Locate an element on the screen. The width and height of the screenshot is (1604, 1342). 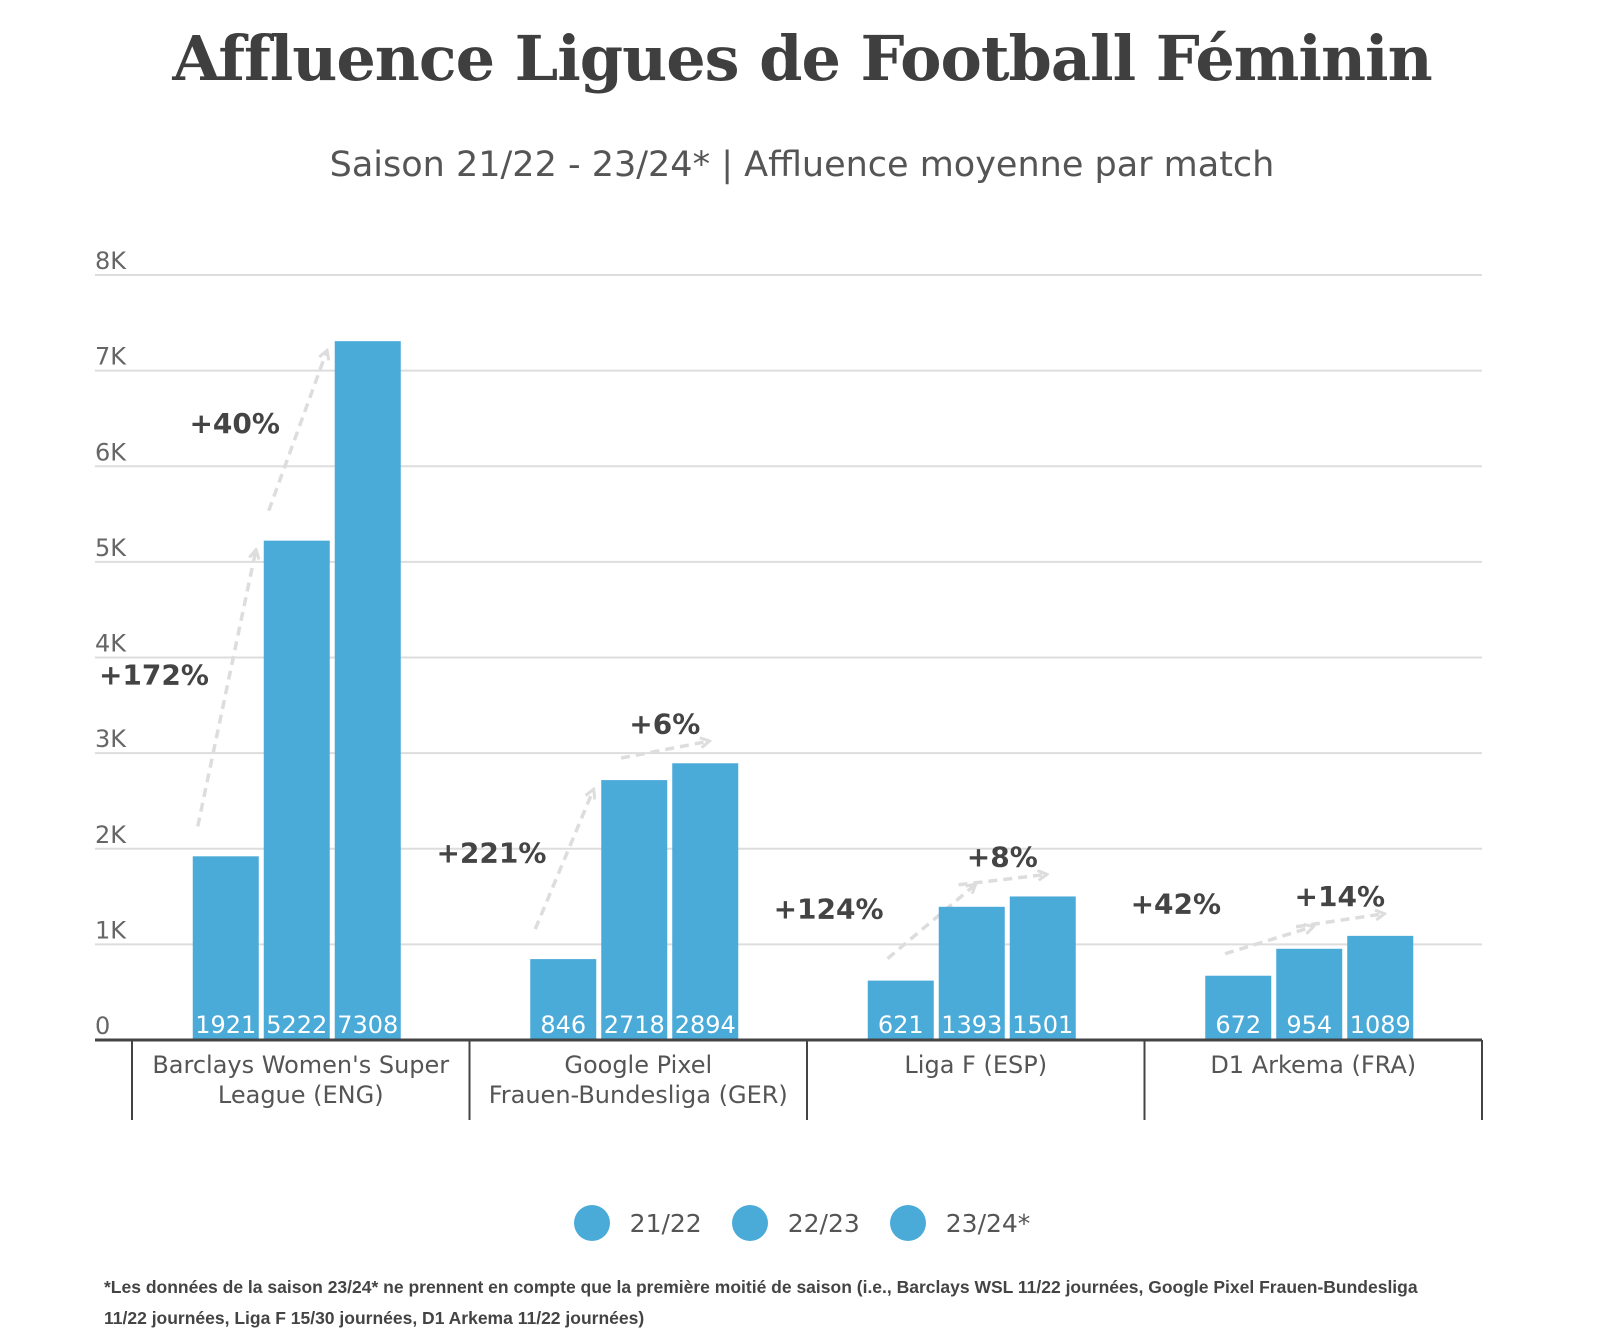
bar-value-label: 846 is located at coordinates (563, 1025).